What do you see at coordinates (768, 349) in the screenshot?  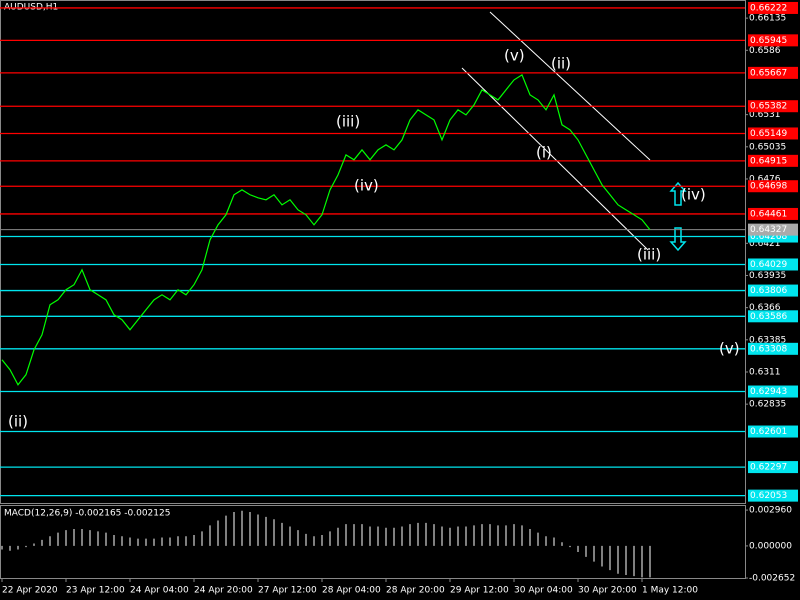 I see `level-label: 0.63308` at bounding box center [768, 349].